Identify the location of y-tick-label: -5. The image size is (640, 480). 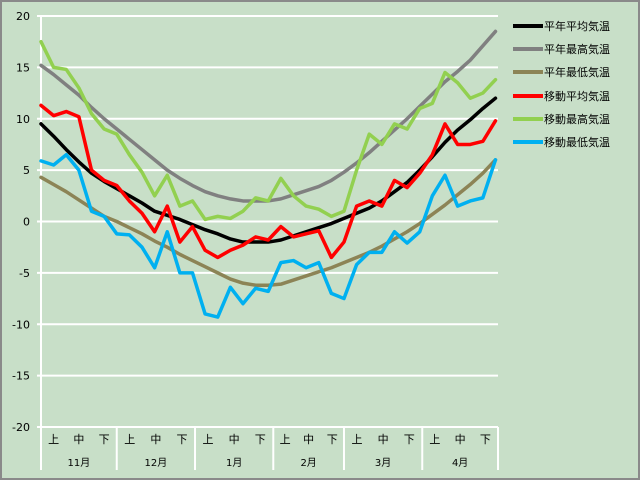
(24, 273).